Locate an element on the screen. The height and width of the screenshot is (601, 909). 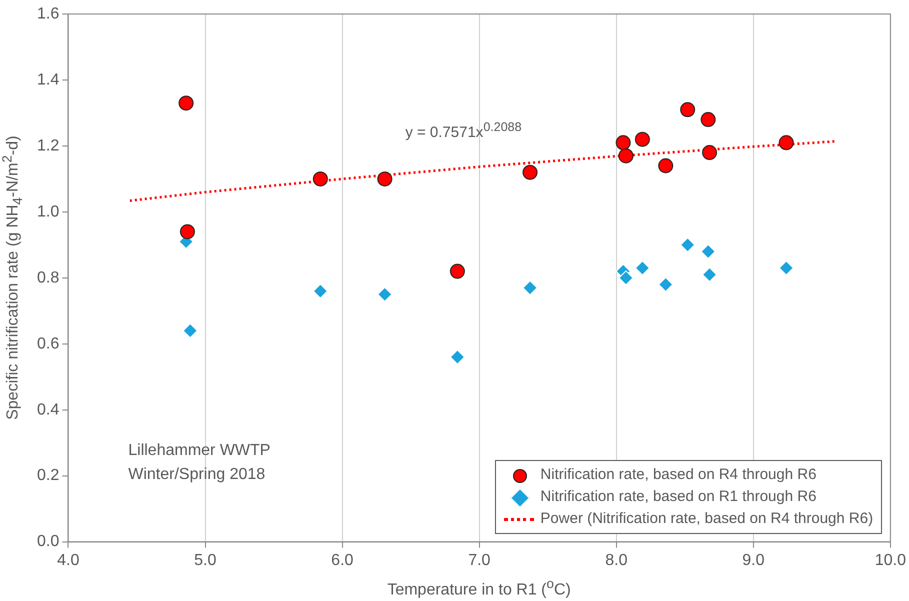
legend-label: Nitrification rate, based on R1 through R6 is located at coordinates (678, 497).